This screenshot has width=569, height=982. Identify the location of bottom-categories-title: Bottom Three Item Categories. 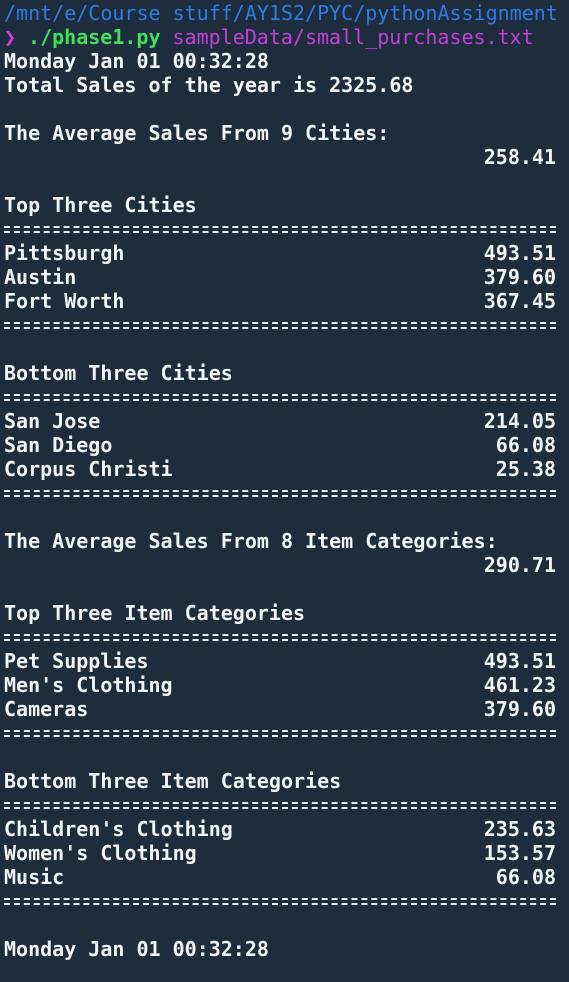
(173, 781).